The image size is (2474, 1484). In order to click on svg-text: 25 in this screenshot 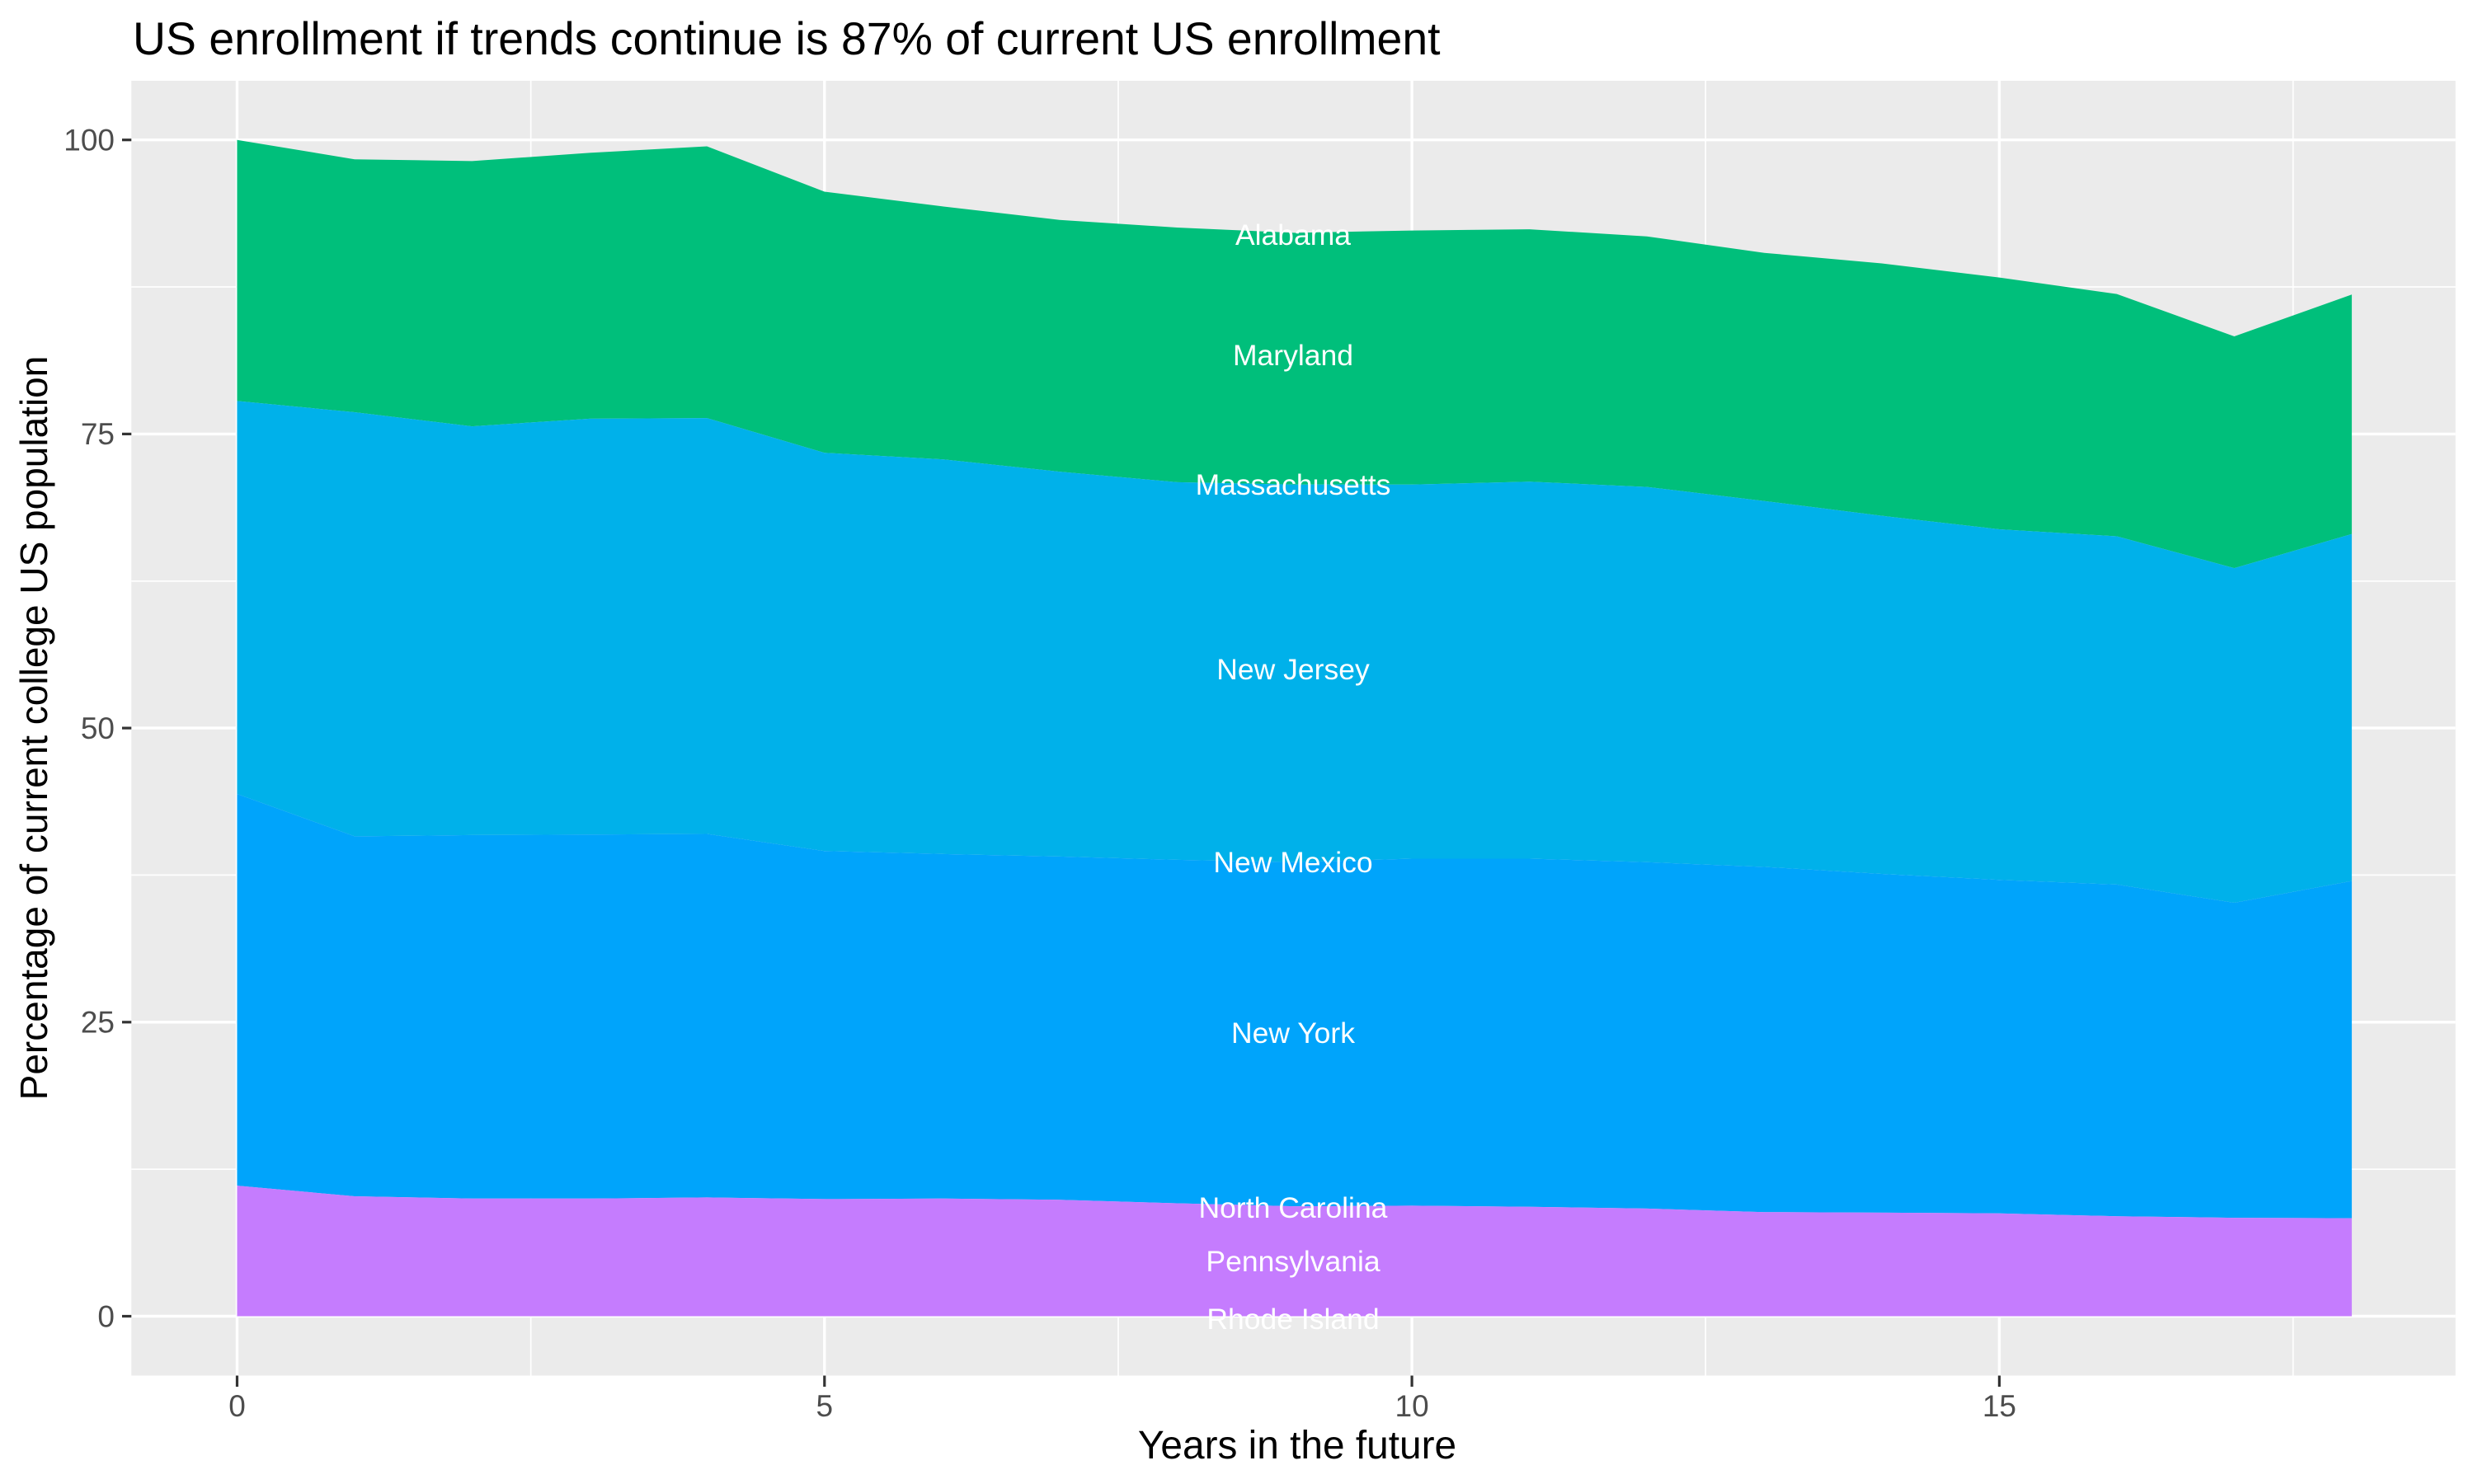, I will do `click(98, 1023)`.